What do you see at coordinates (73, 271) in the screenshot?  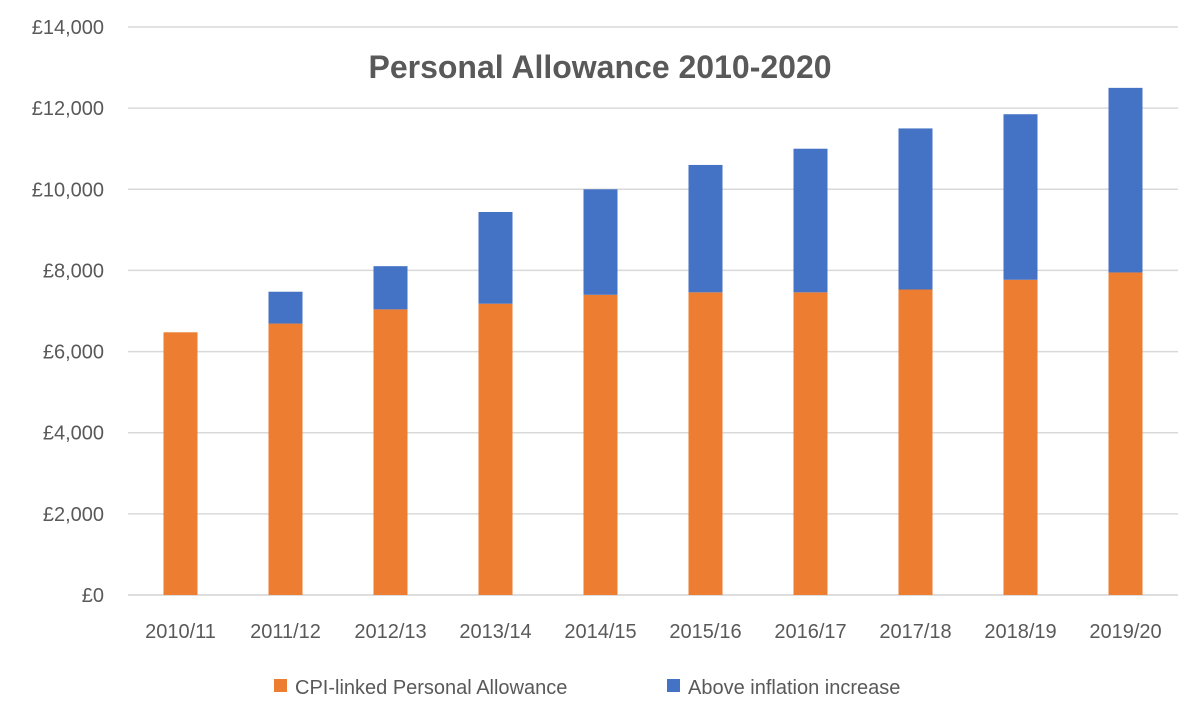 I see `y-tick-label: £8,000` at bounding box center [73, 271].